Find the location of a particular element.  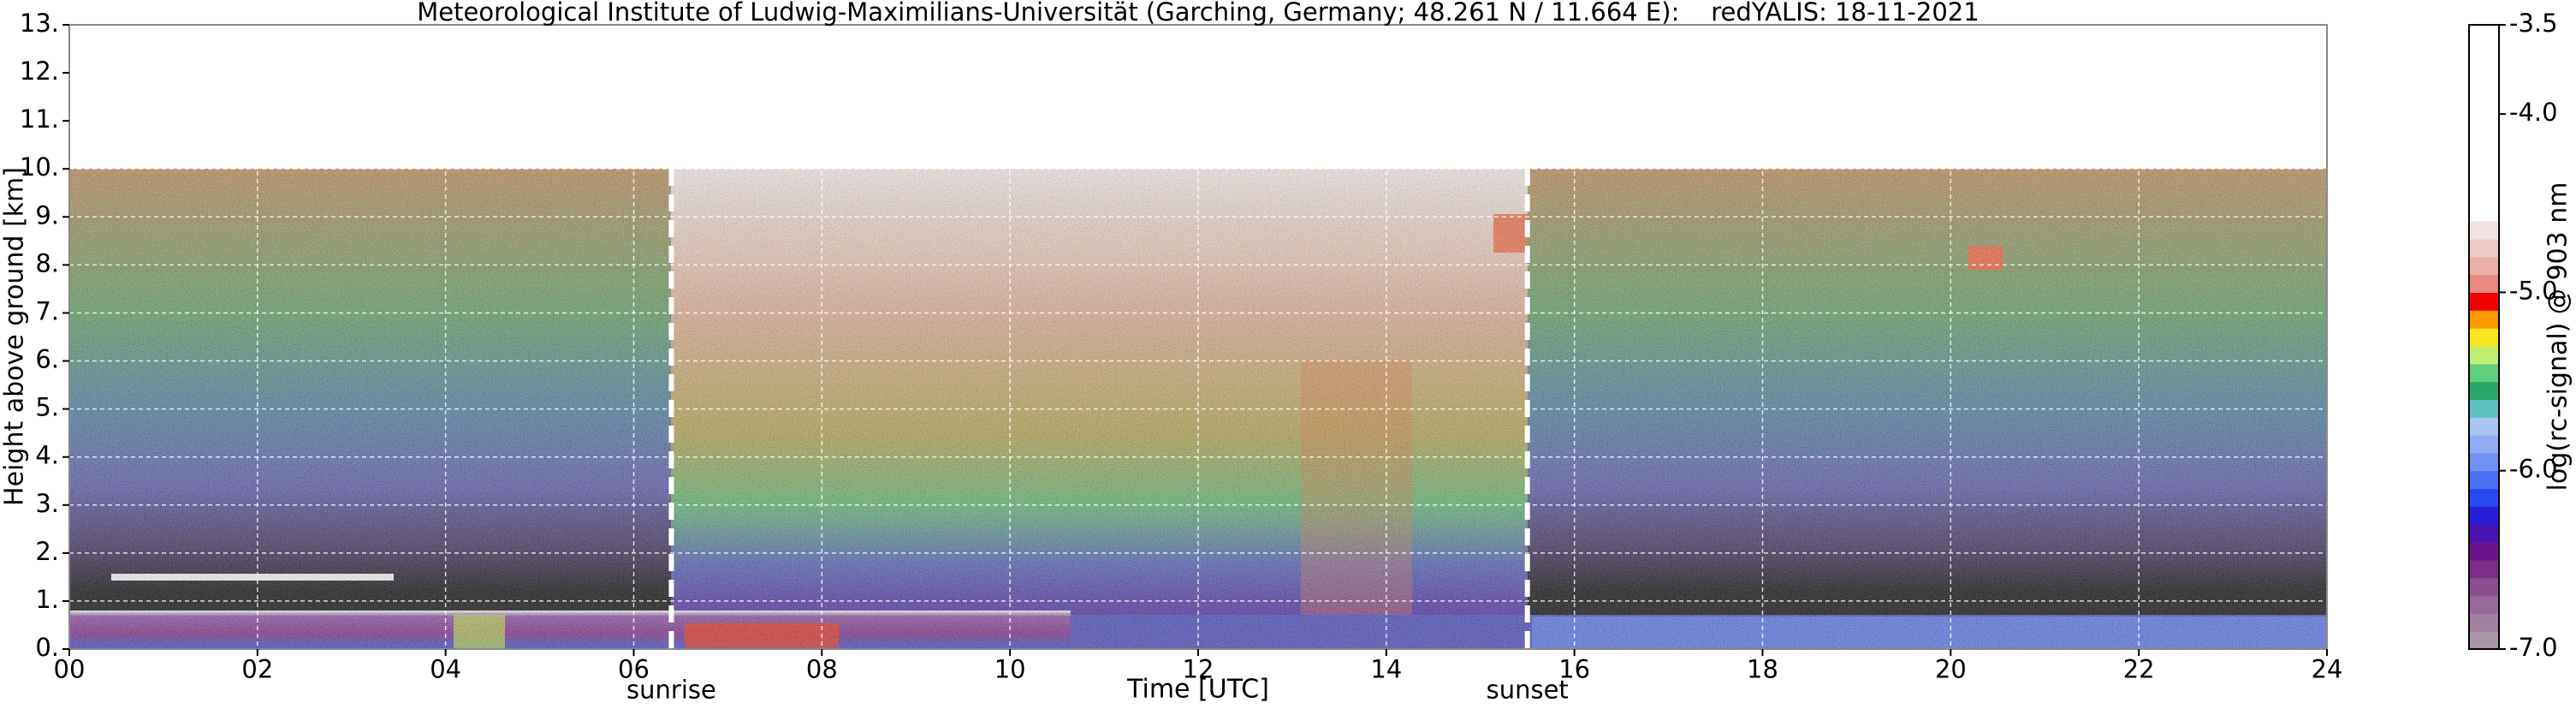

y-axis-label: Height above ground [km] is located at coordinates (15, 336).